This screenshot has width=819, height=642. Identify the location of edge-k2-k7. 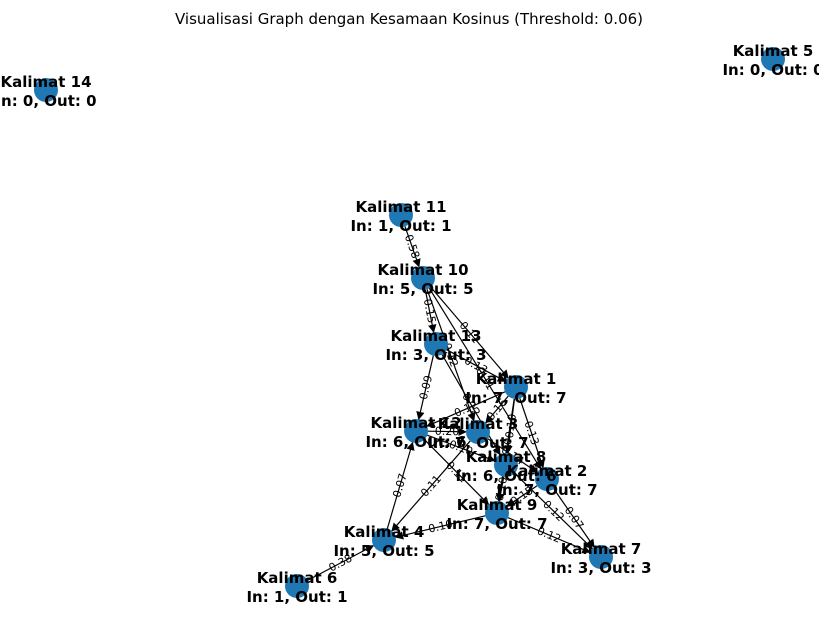
(574, 518).